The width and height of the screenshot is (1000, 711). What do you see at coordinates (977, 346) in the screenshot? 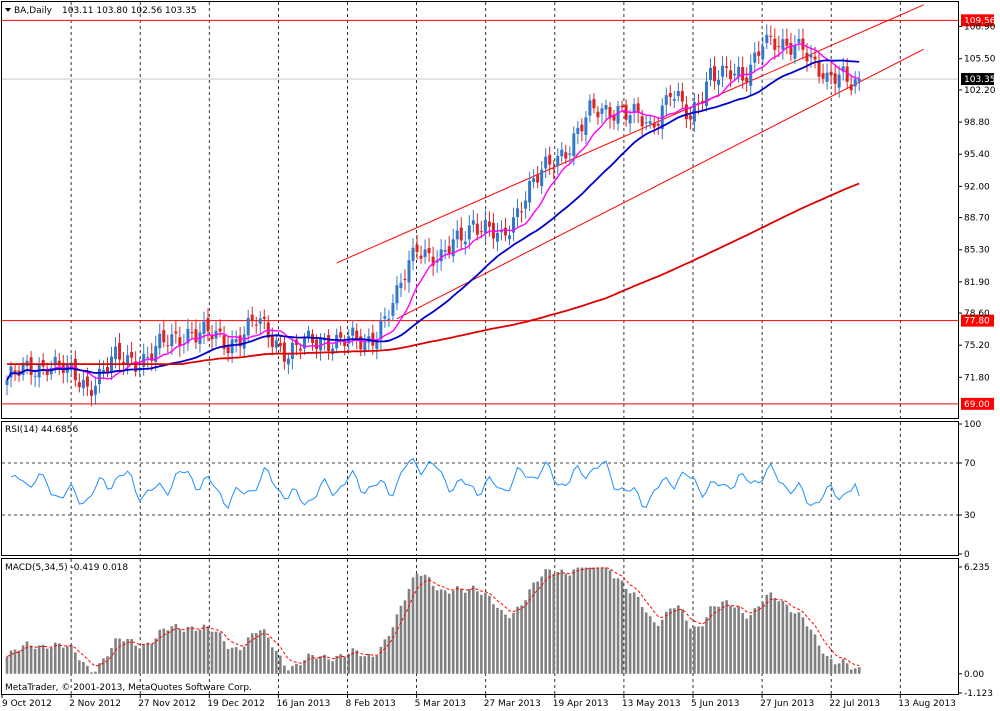
I see `price-axis-label: 75.20` at bounding box center [977, 346].